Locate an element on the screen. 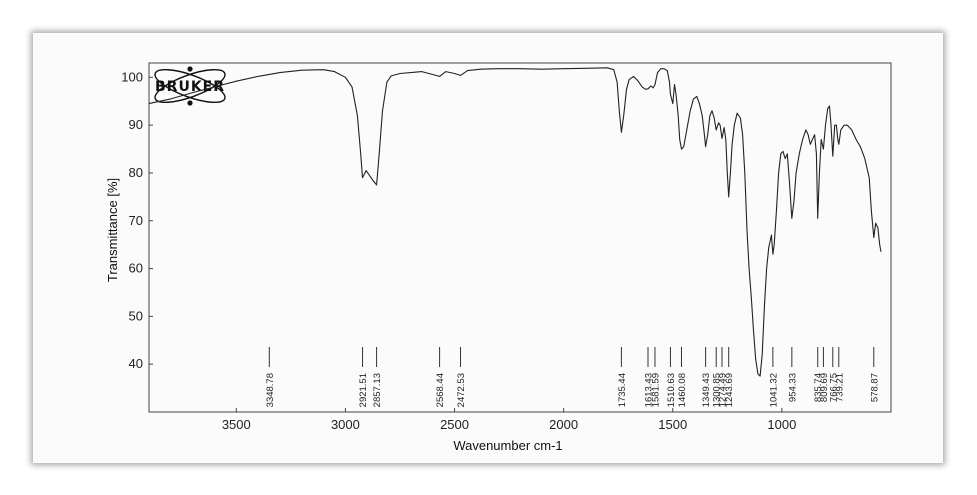 This screenshot has height=495, width=977. y-tick-label: 100 is located at coordinates (132, 76).